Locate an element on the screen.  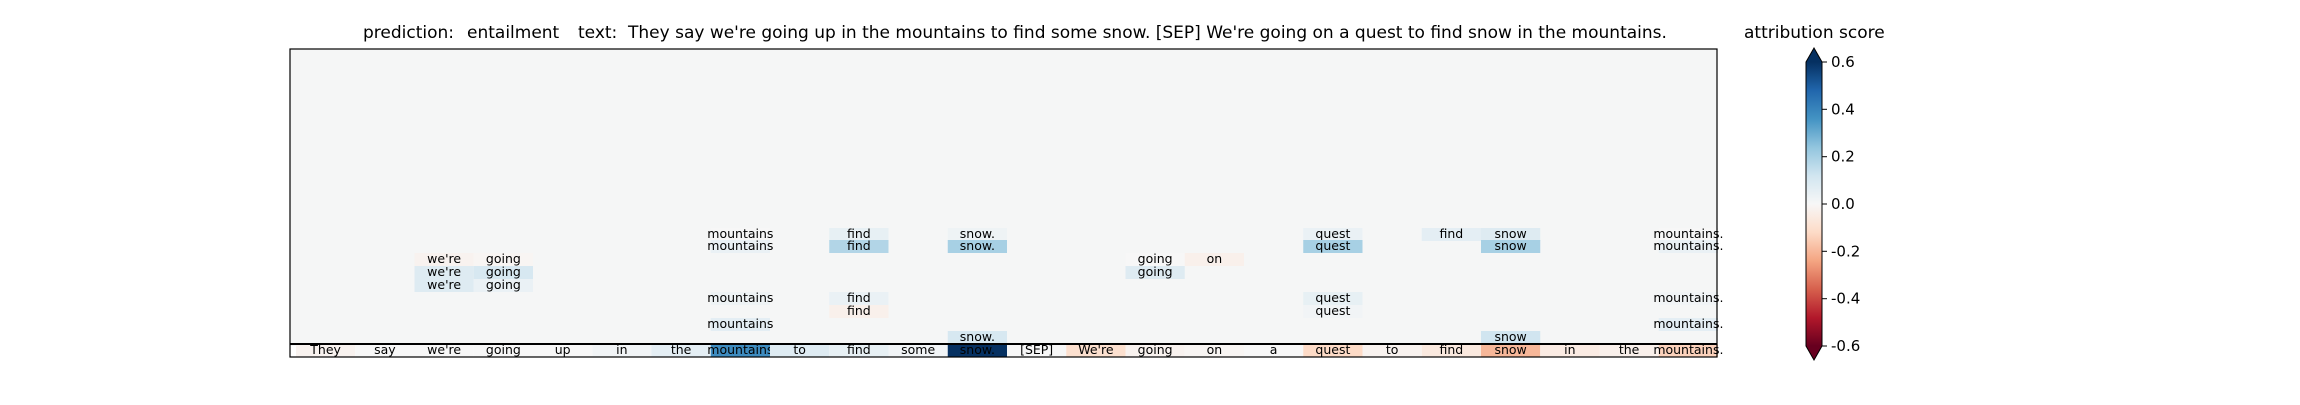
layer1-cell-mountains is located at coordinates (740, 234).